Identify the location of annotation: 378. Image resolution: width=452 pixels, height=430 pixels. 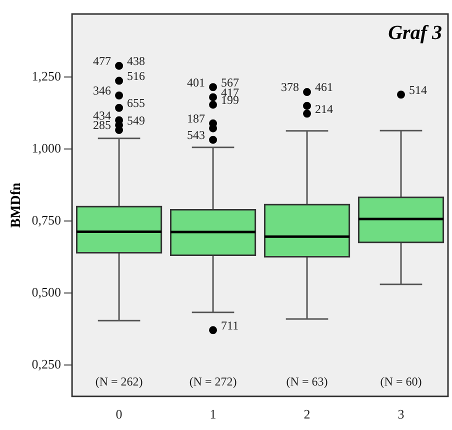
(290, 87).